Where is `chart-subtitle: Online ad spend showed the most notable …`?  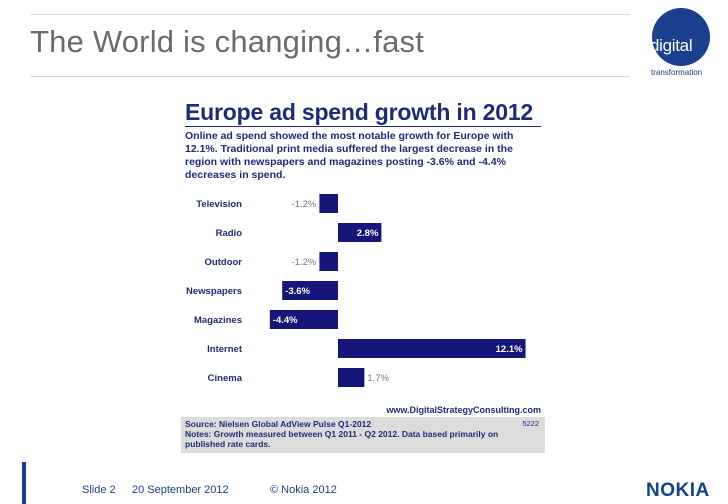
chart-subtitle: Online ad spend showed the most notable … is located at coordinates (349, 155).